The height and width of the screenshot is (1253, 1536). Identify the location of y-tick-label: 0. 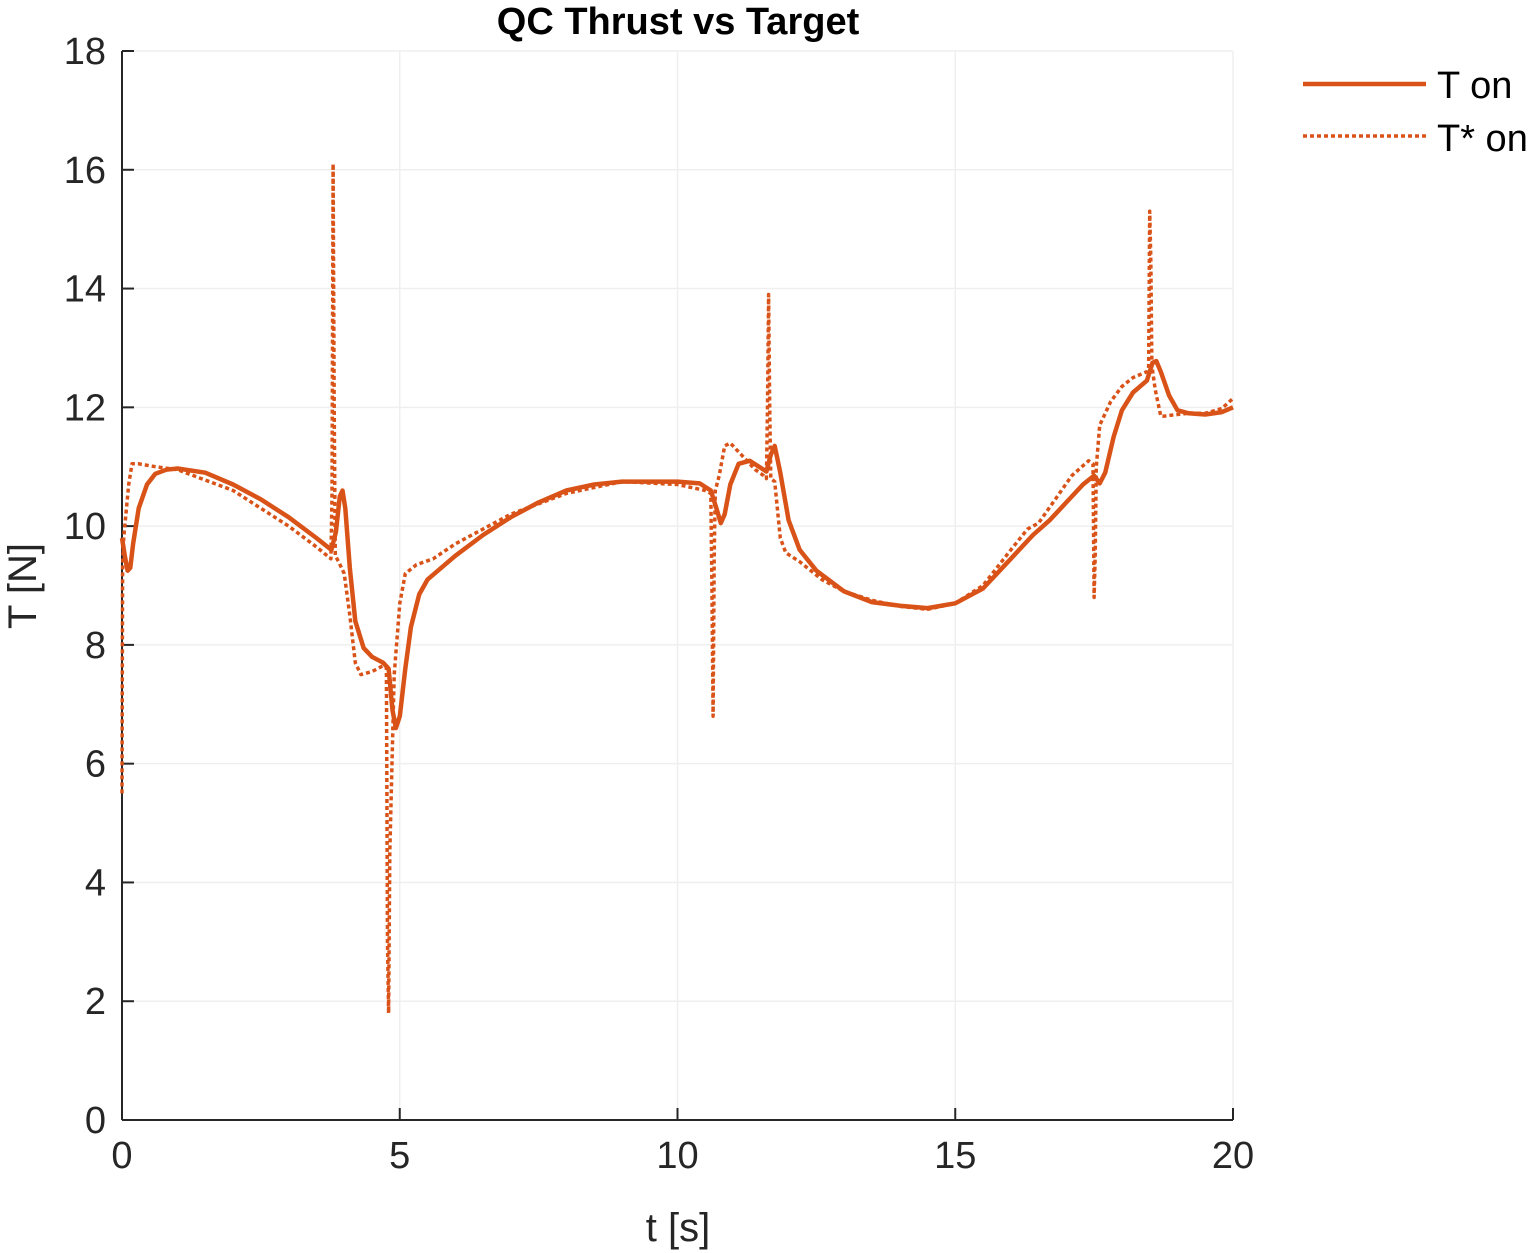
(95, 1121).